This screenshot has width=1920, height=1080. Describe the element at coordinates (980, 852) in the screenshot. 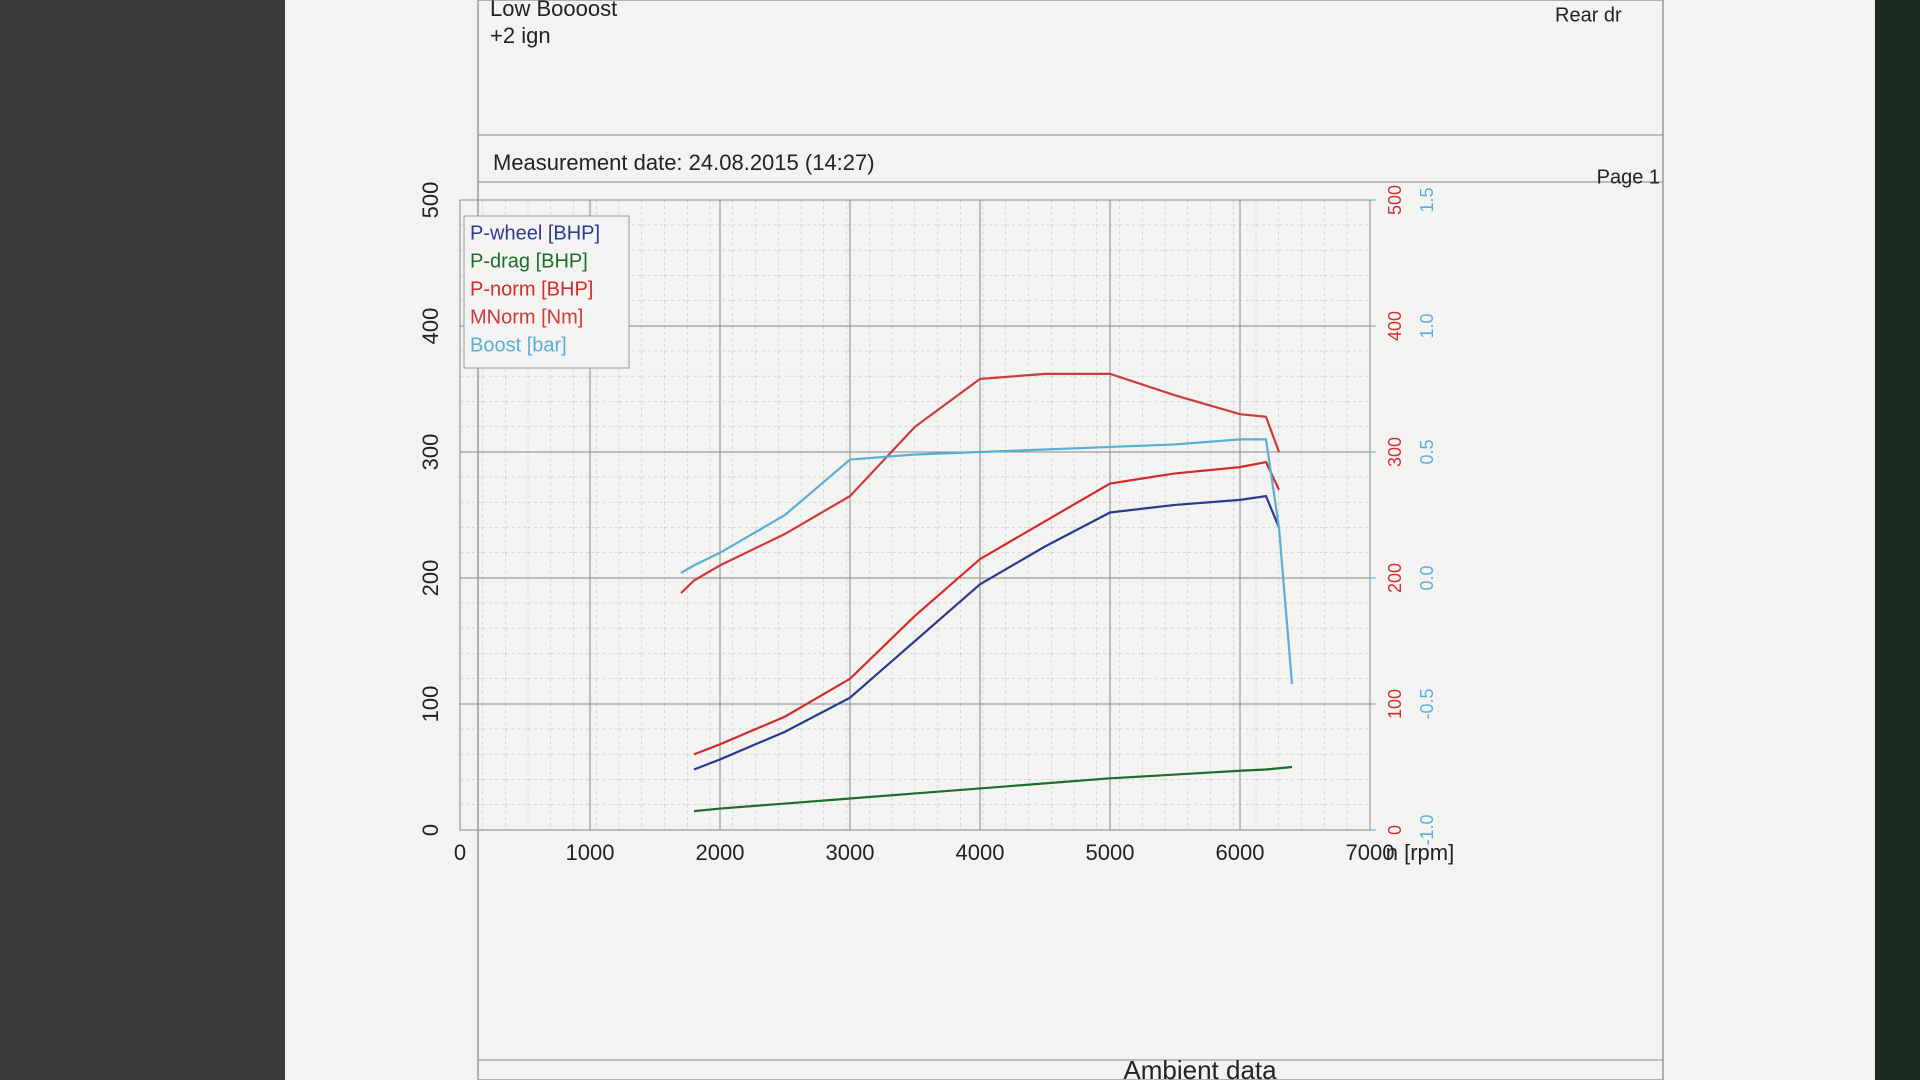

I see `x-tick-label: 4000` at that location.